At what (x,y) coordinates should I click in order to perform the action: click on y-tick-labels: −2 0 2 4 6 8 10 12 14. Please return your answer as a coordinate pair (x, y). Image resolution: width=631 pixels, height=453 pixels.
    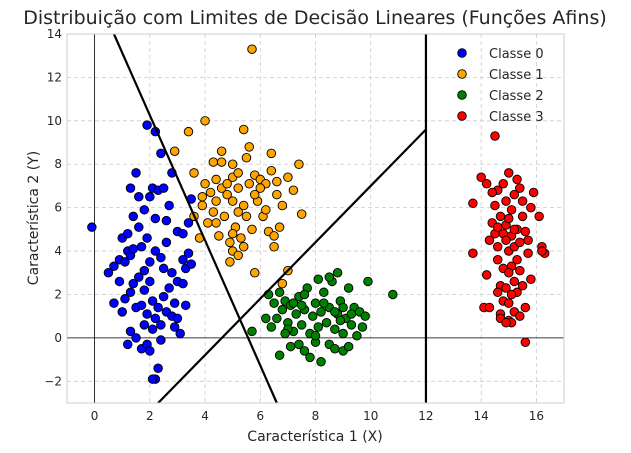
    Looking at the image, I should click on (53, 207).